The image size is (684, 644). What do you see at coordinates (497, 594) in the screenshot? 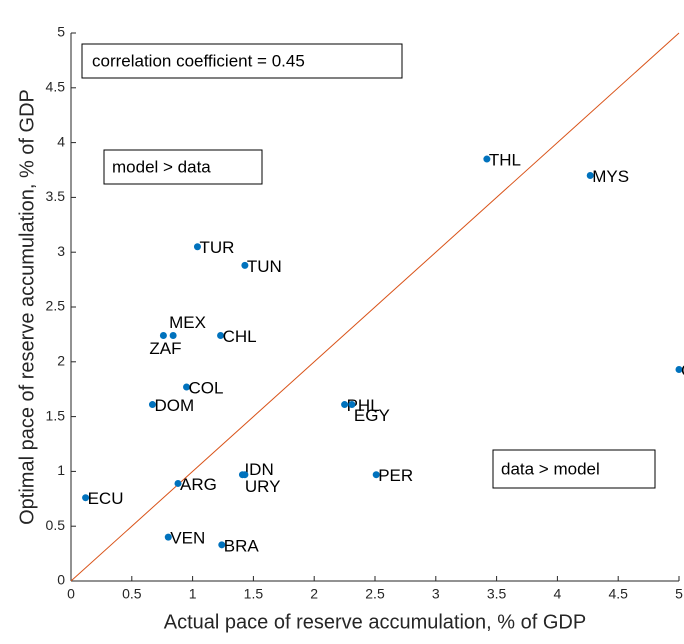
I see `x-tick-label: 3.5` at bounding box center [497, 594].